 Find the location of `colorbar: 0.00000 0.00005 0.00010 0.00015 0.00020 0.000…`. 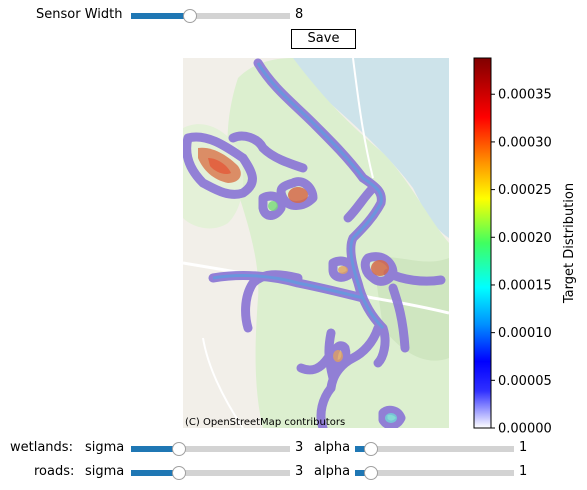

colorbar: 0.00000 0.00005 0.00010 0.00015 0.00020 0.000… is located at coordinates (525, 247).